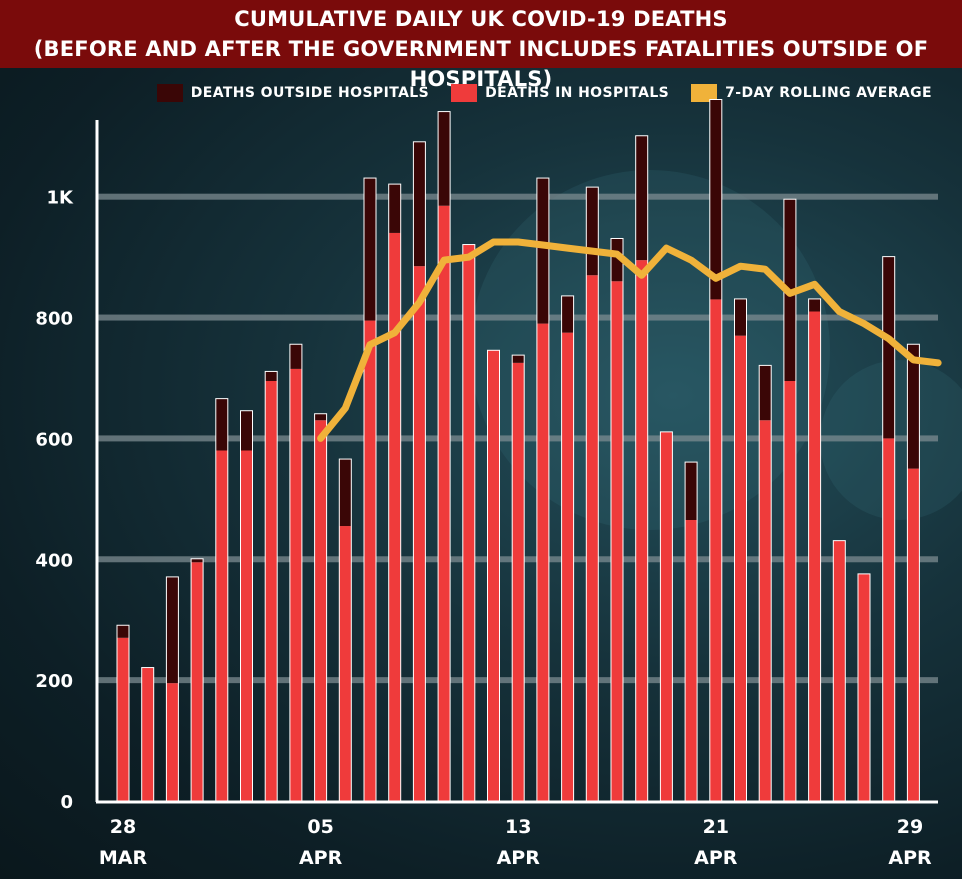  What do you see at coordinates (54, 681) in the screenshot?
I see `y-tick-label: 200` at bounding box center [54, 681].